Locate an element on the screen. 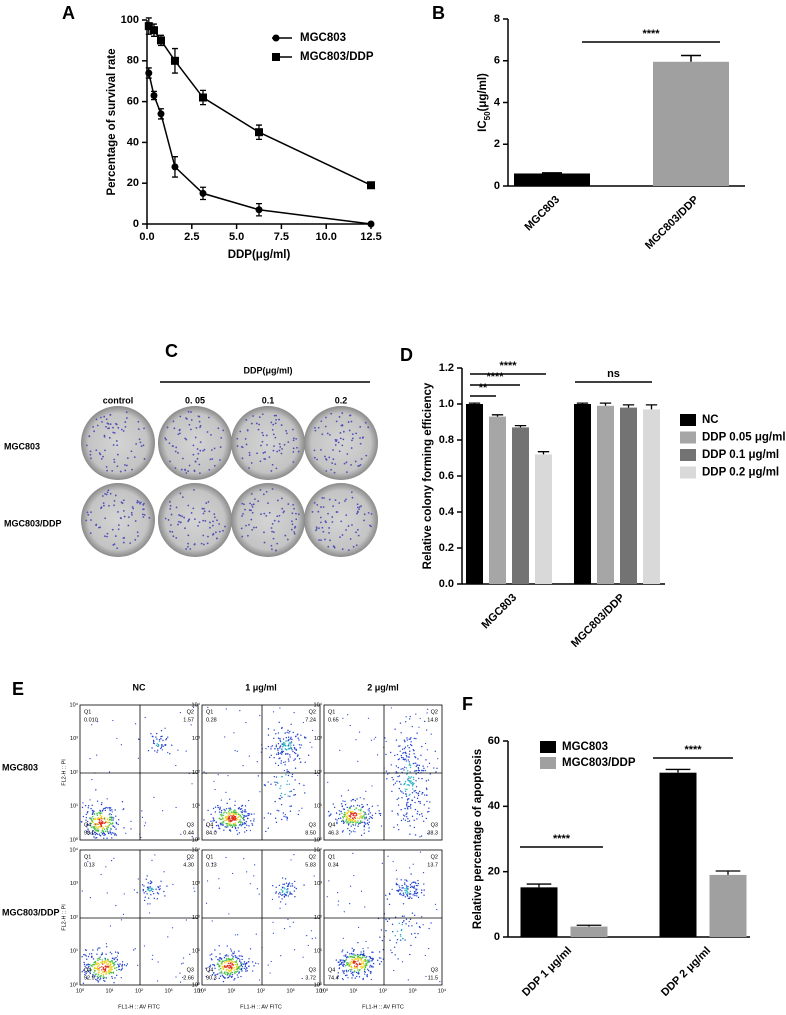  quadrant-name: Q1 is located at coordinates (209, 712).